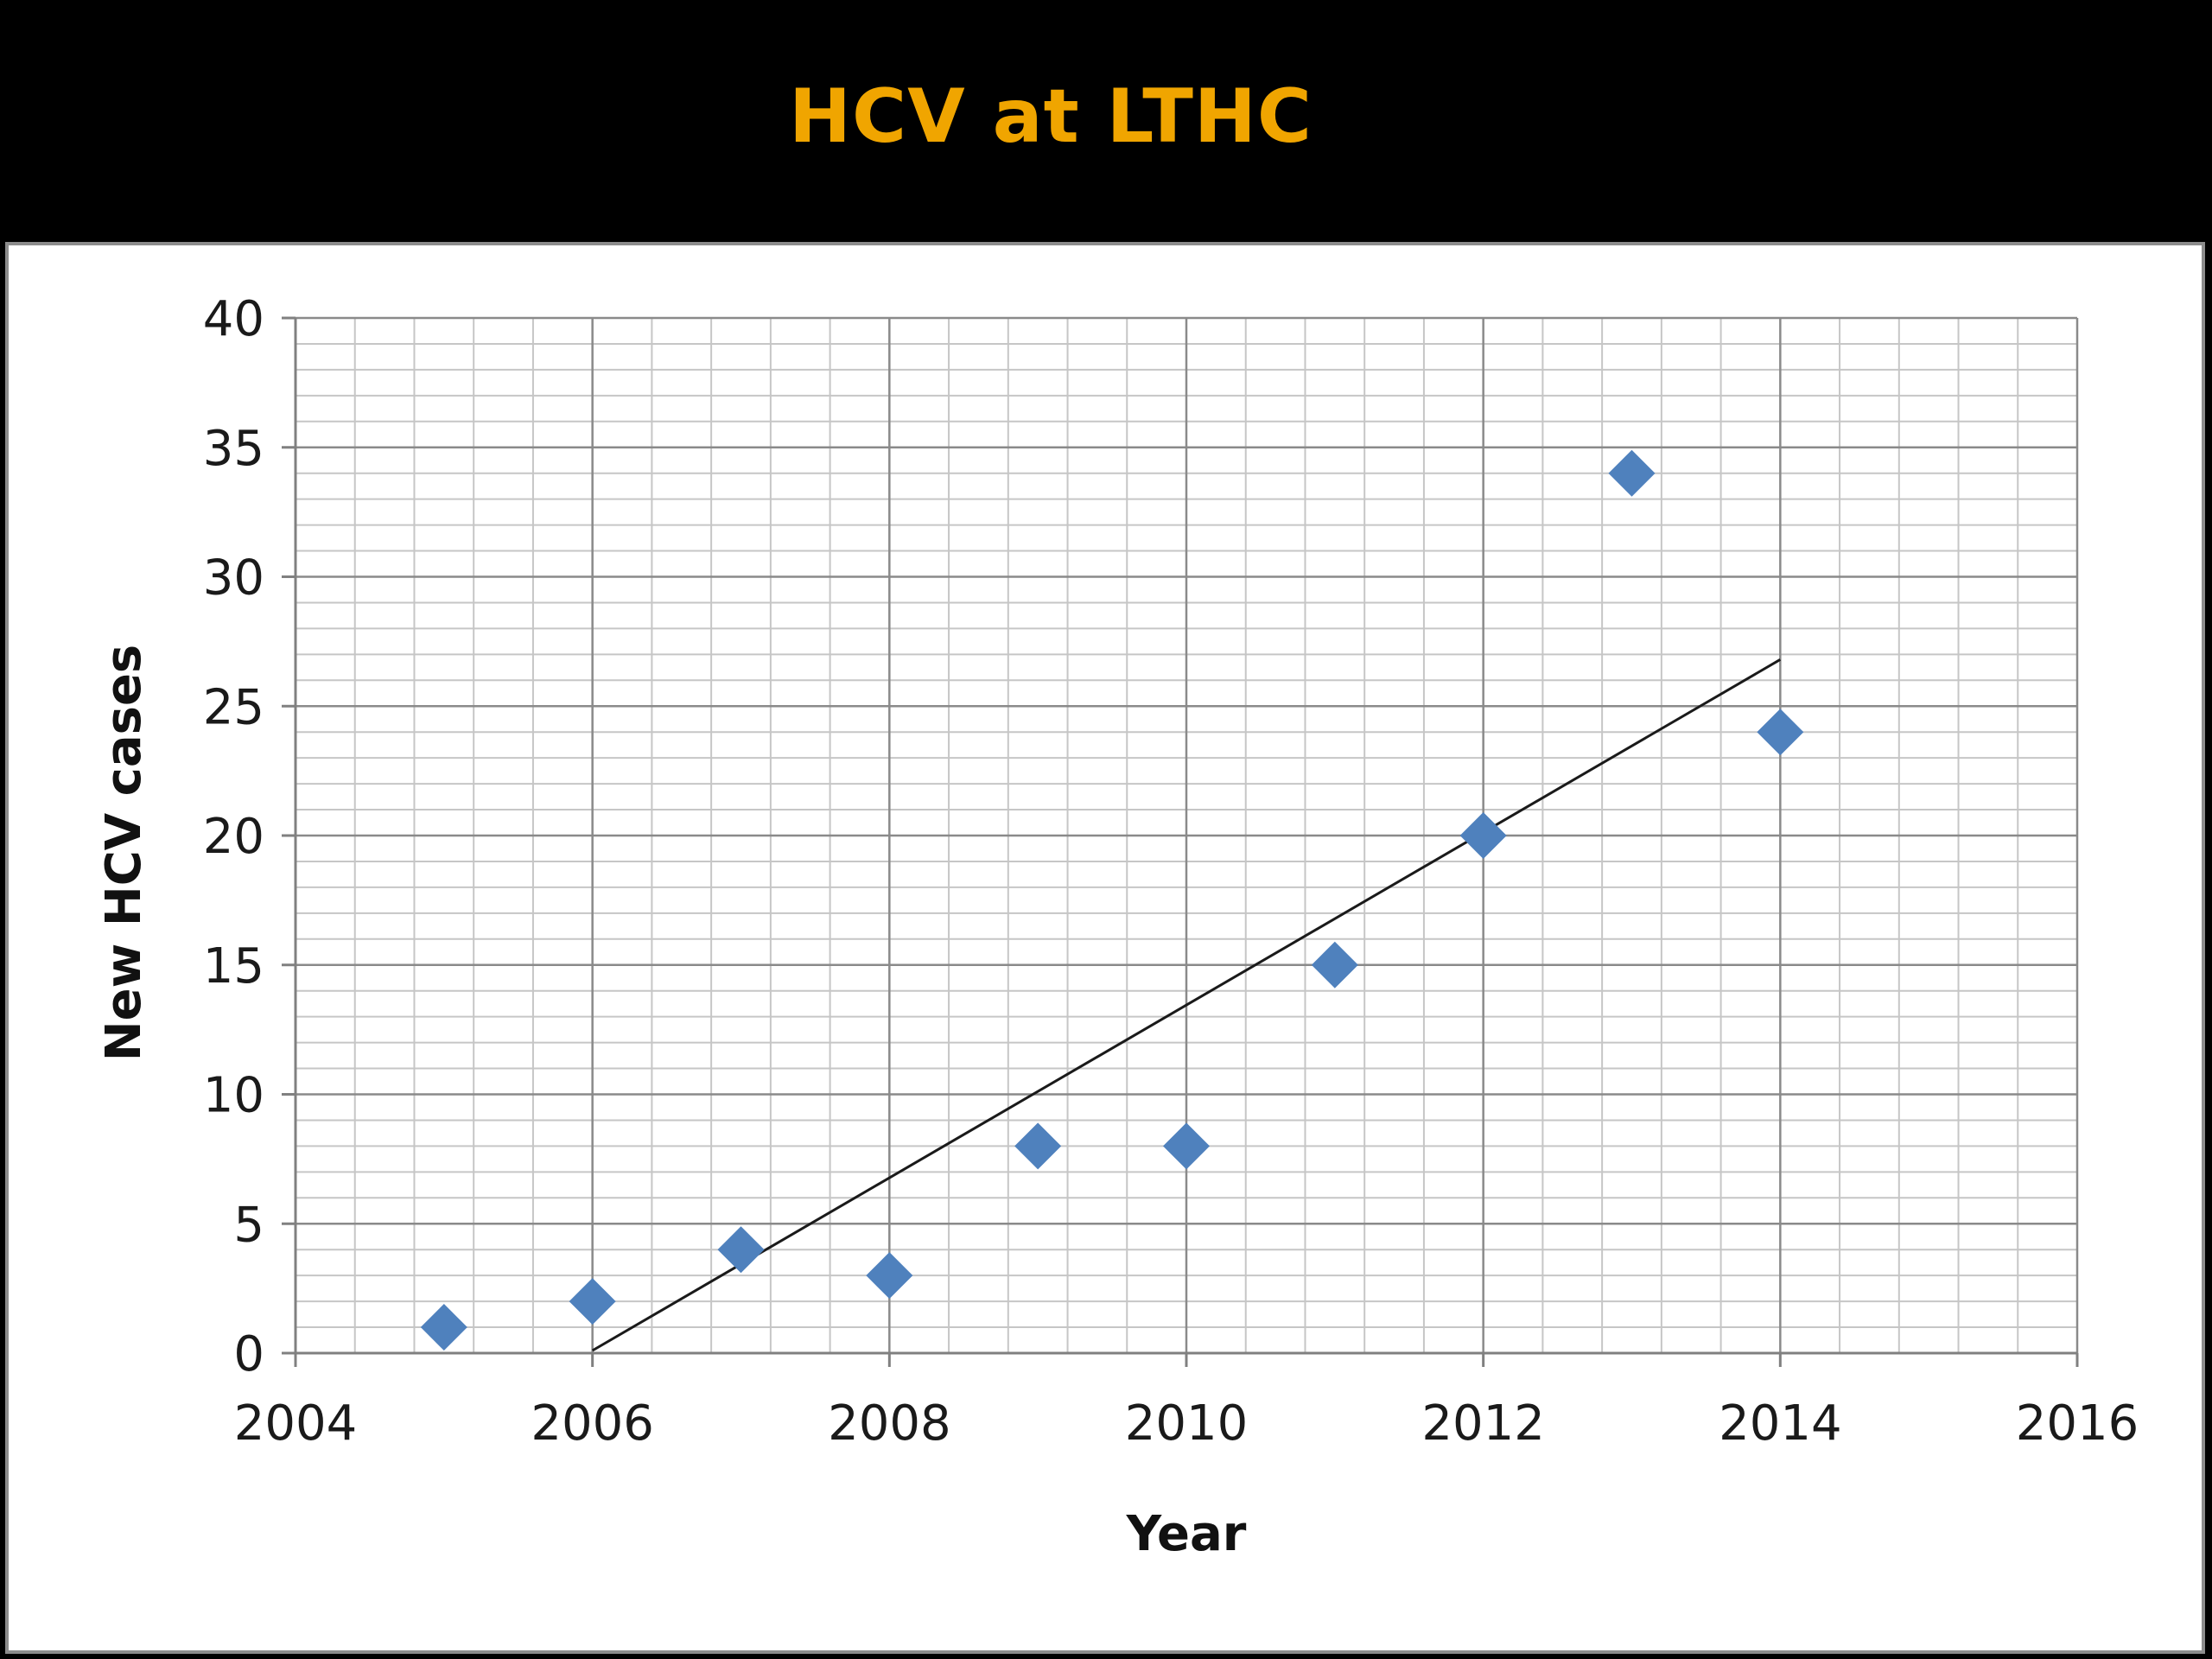  What do you see at coordinates (233, 578) in the screenshot?
I see `y-tick-label: 30` at bounding box center [233, 578].